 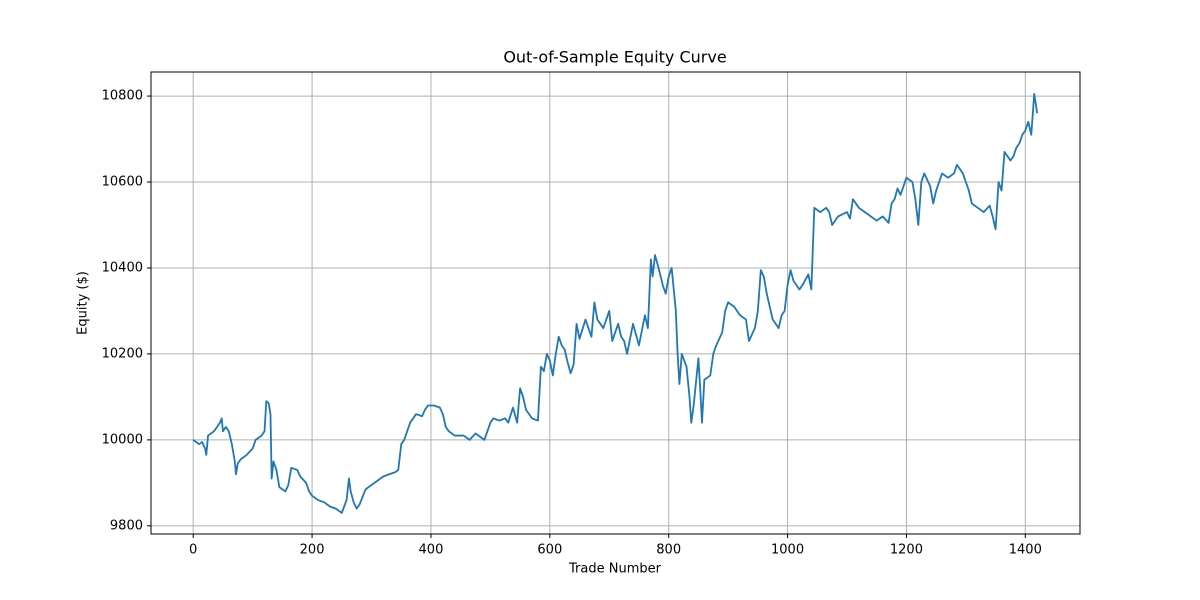 I want to click on y-tick-label: 10000, so click(x=122, y=439).